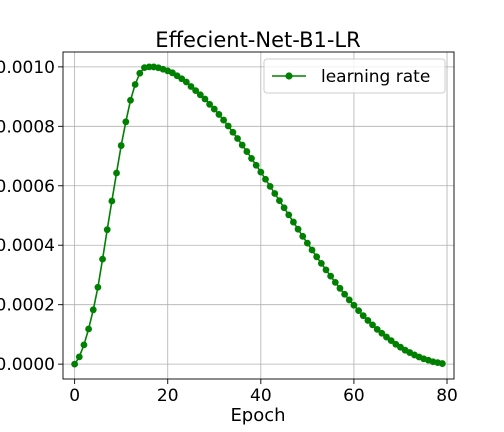  I want to click on x-axis-label: Epoch, so click(257, 415).